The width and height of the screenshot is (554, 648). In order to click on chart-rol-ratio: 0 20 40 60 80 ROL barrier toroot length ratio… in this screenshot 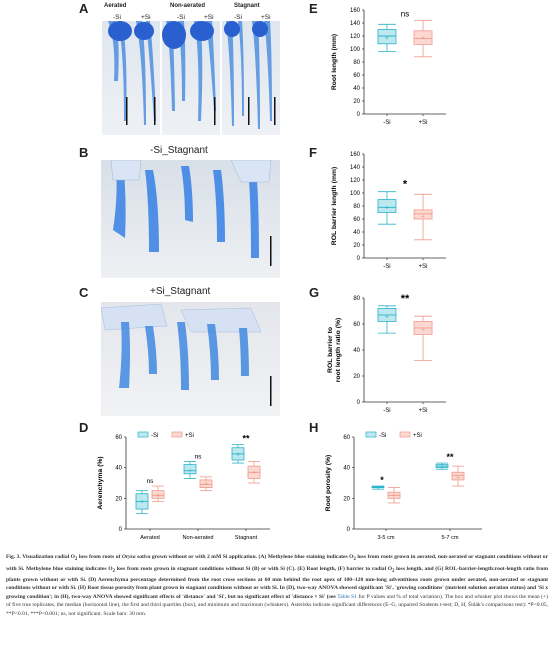, I will do `click(386, 353)`.